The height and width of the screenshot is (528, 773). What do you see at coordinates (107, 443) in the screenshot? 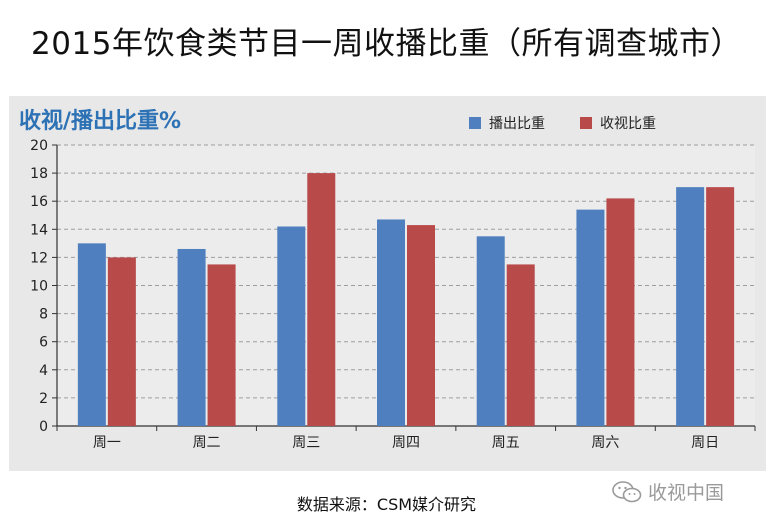
I see `x-tick-label: 周一` at bounding box center [107, 443].